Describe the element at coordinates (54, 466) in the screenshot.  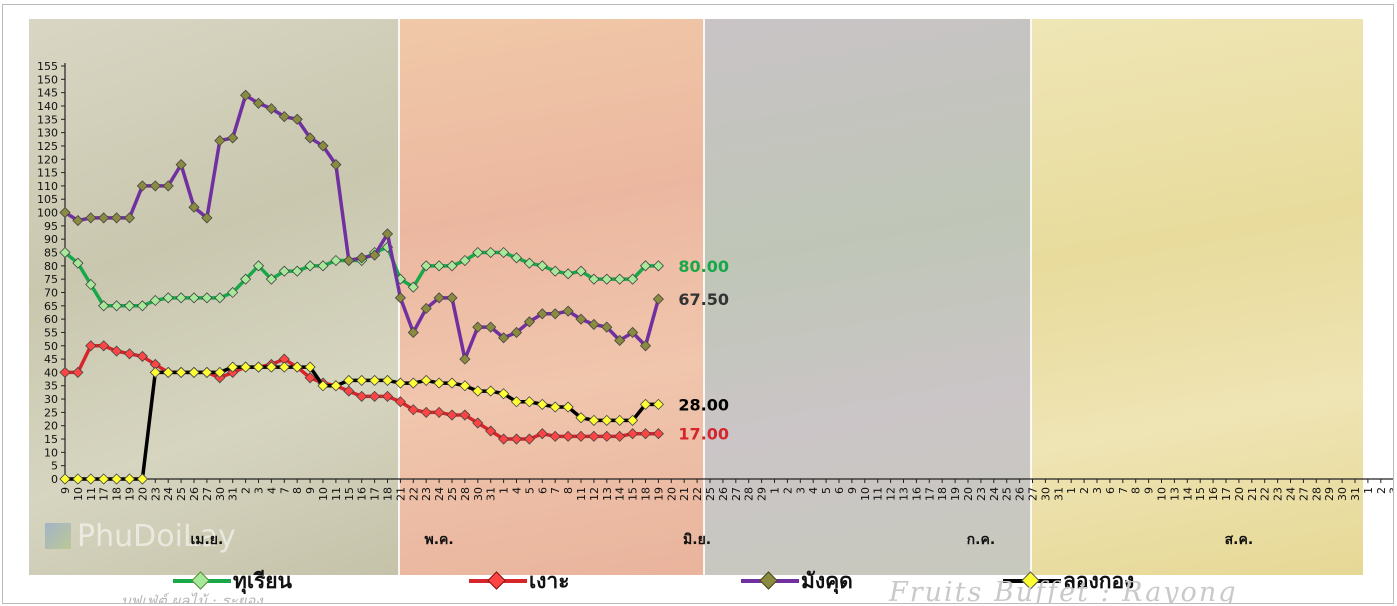
I see `y-tick-label: 5` at that location.